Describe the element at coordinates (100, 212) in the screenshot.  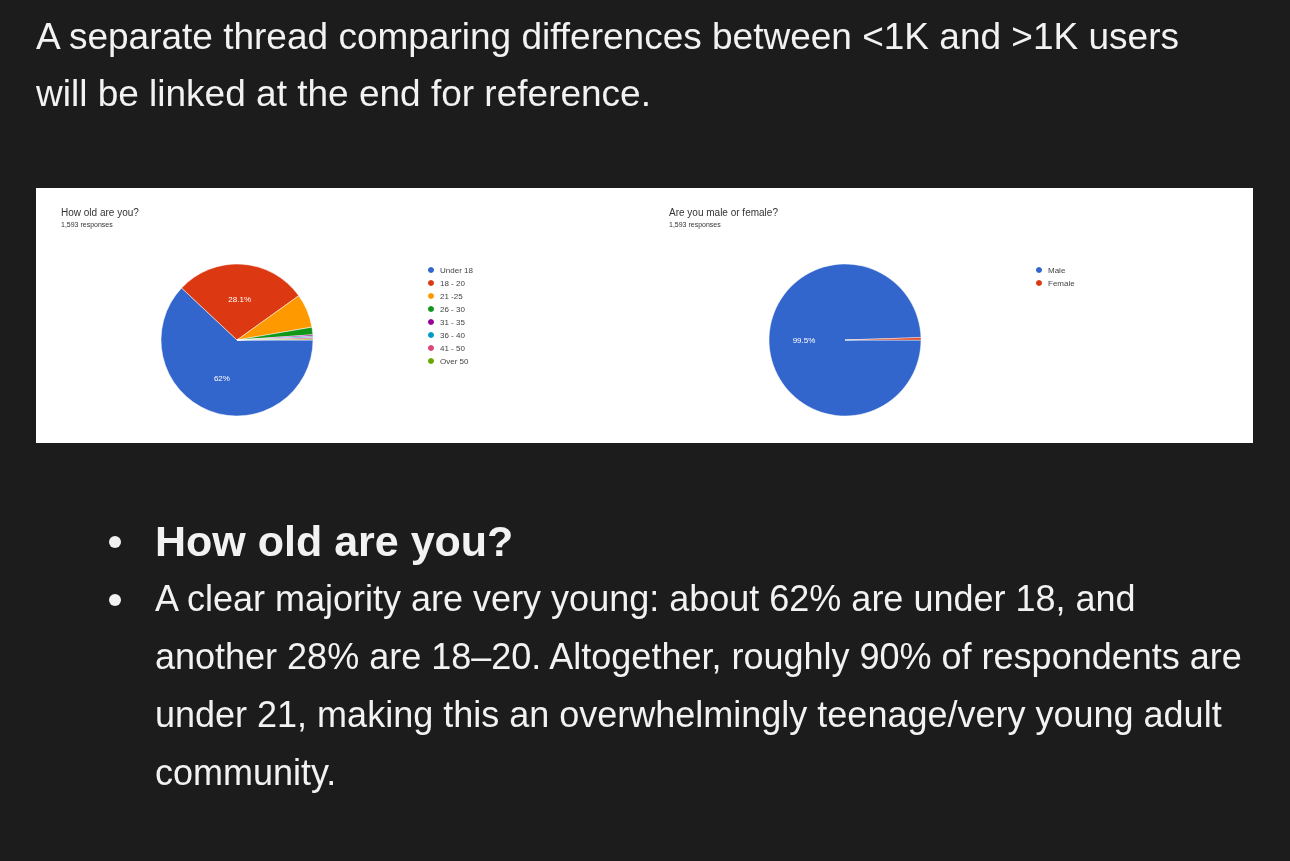
I see `chart-title: How old are you?` at that location.